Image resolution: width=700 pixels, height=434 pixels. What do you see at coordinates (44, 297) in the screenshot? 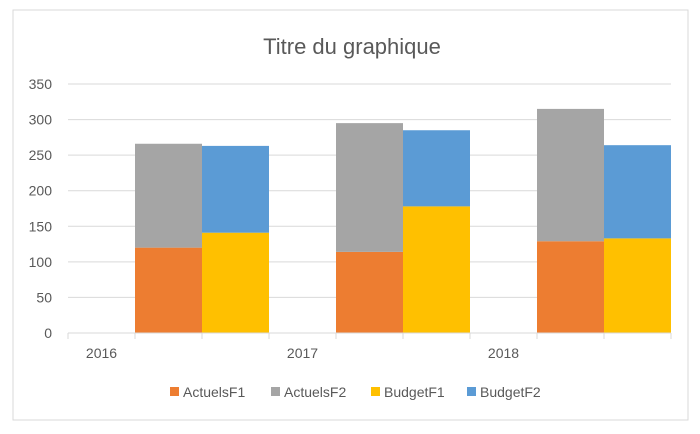
I see `y-tick-label: 50` at bounding box center [44, 297].